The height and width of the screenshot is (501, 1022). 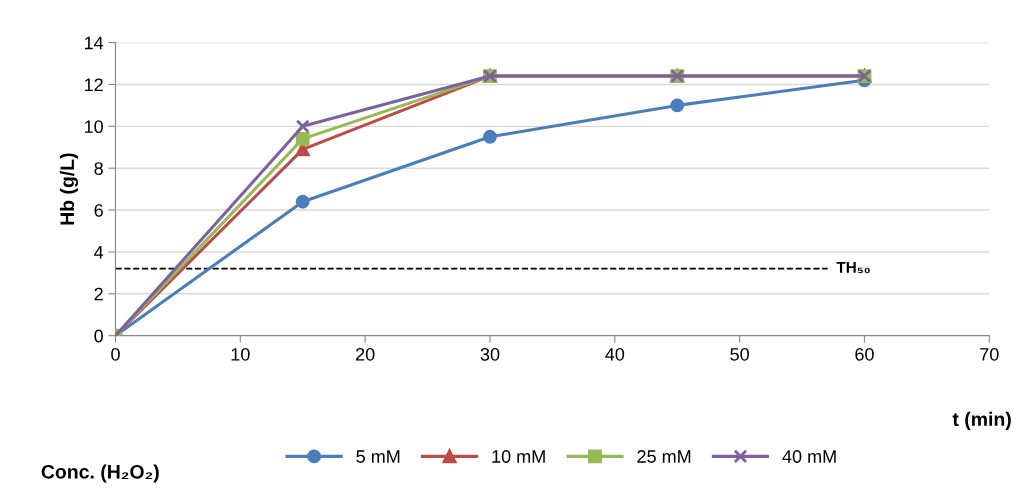 What do you see at coordinates (490, 354) in the screenshot?
I see `x-tick-label: 30` at bounding box center [490, 354].